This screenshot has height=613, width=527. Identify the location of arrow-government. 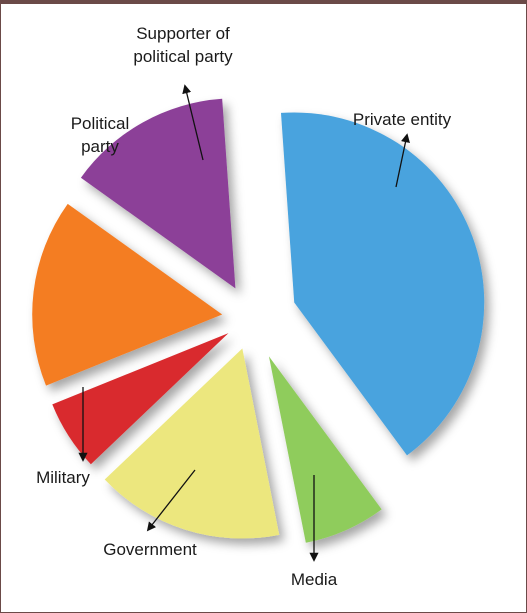
(171, 500).